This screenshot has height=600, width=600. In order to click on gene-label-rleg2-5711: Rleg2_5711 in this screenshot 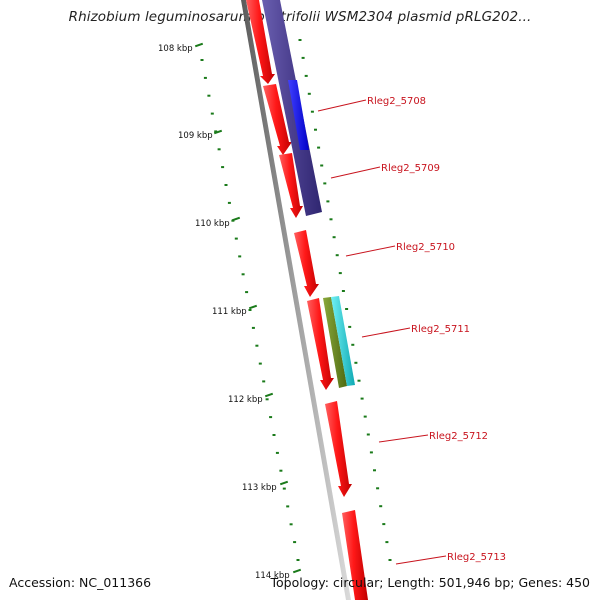, I will do `click(440, 329)`.